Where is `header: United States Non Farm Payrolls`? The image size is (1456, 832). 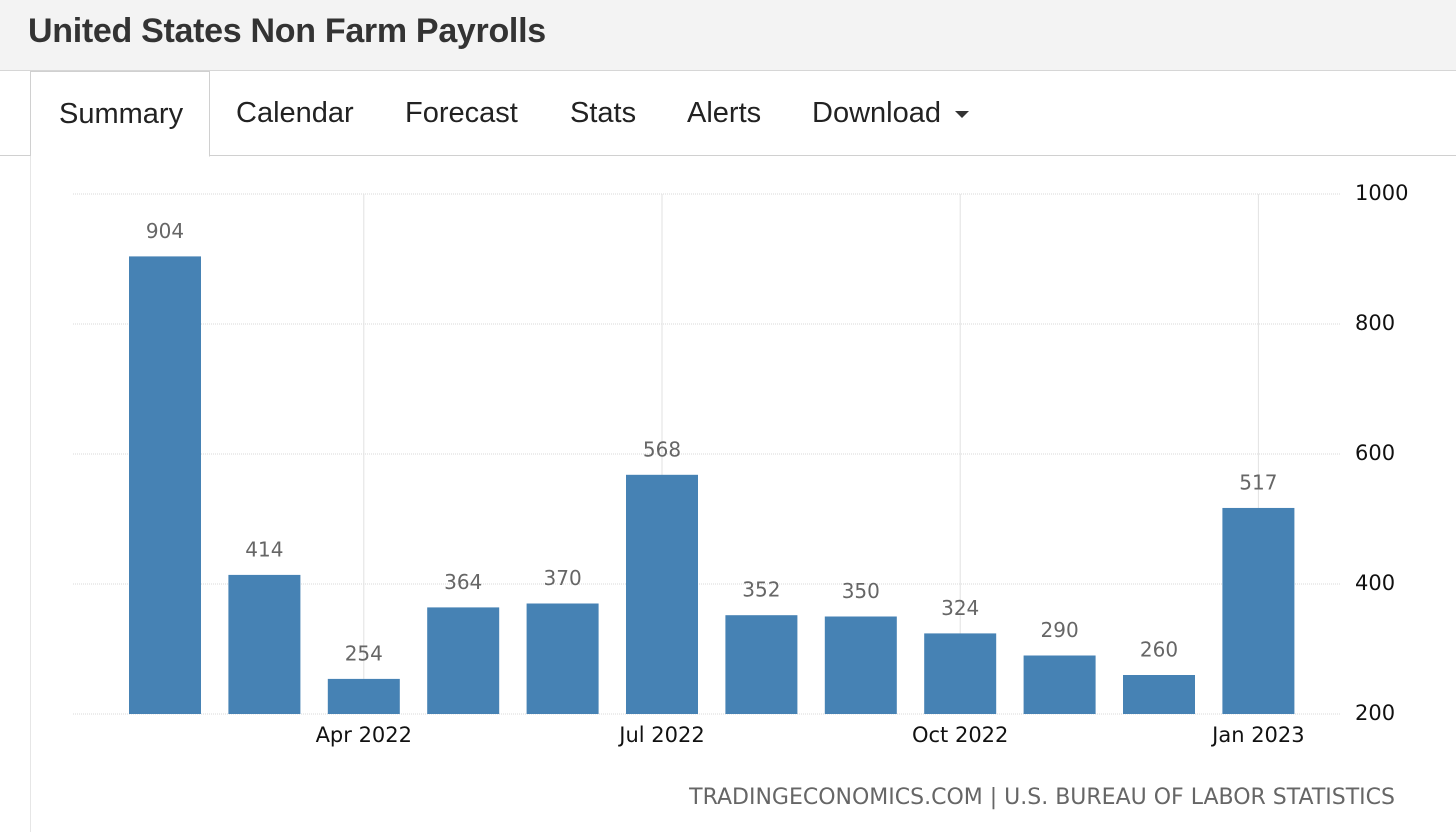 header: United States Non Farm Payrolls is located at coordinates (728, 35).